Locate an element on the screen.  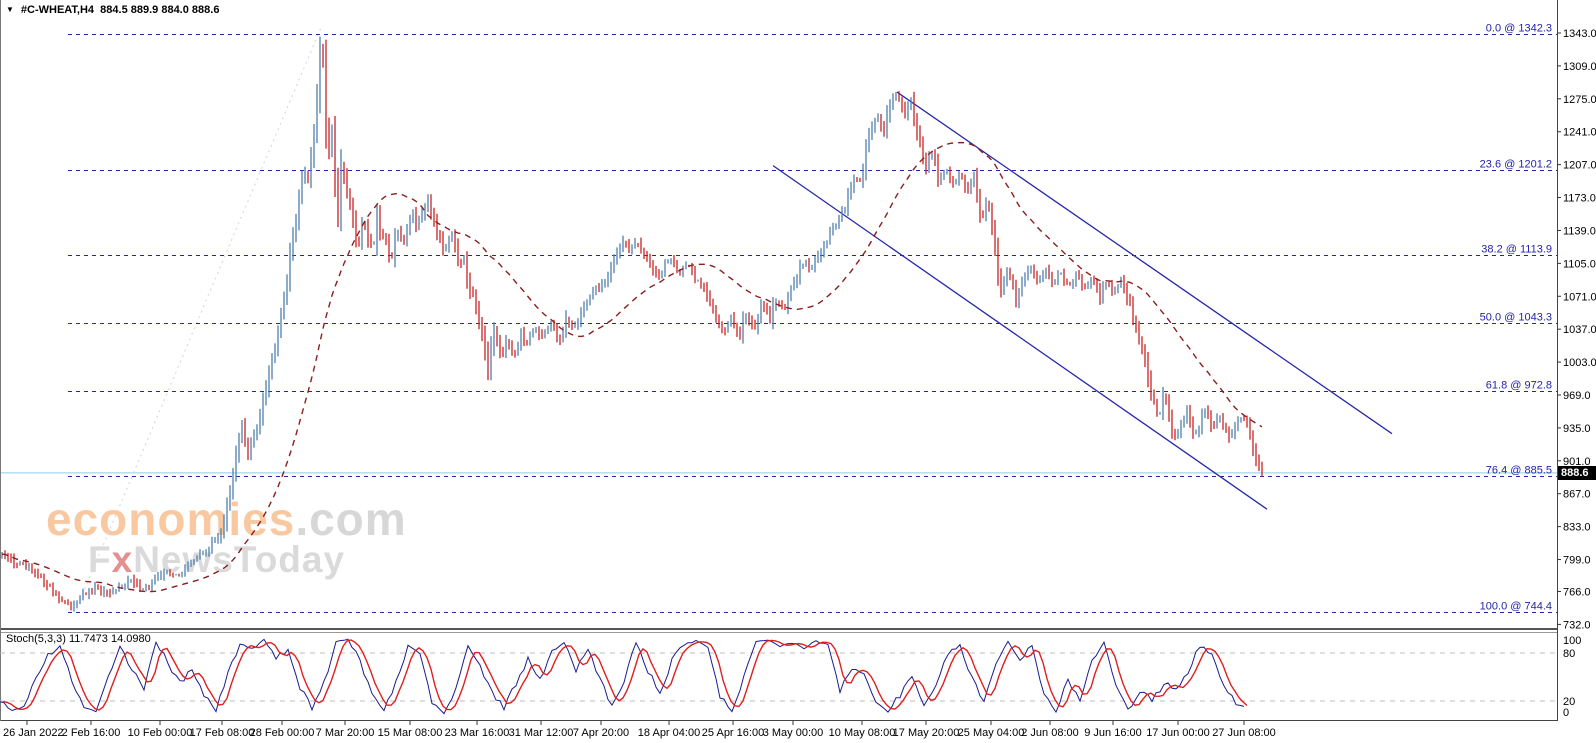
price-tick-label: 732.0 is located at coordinates (1577, 625).